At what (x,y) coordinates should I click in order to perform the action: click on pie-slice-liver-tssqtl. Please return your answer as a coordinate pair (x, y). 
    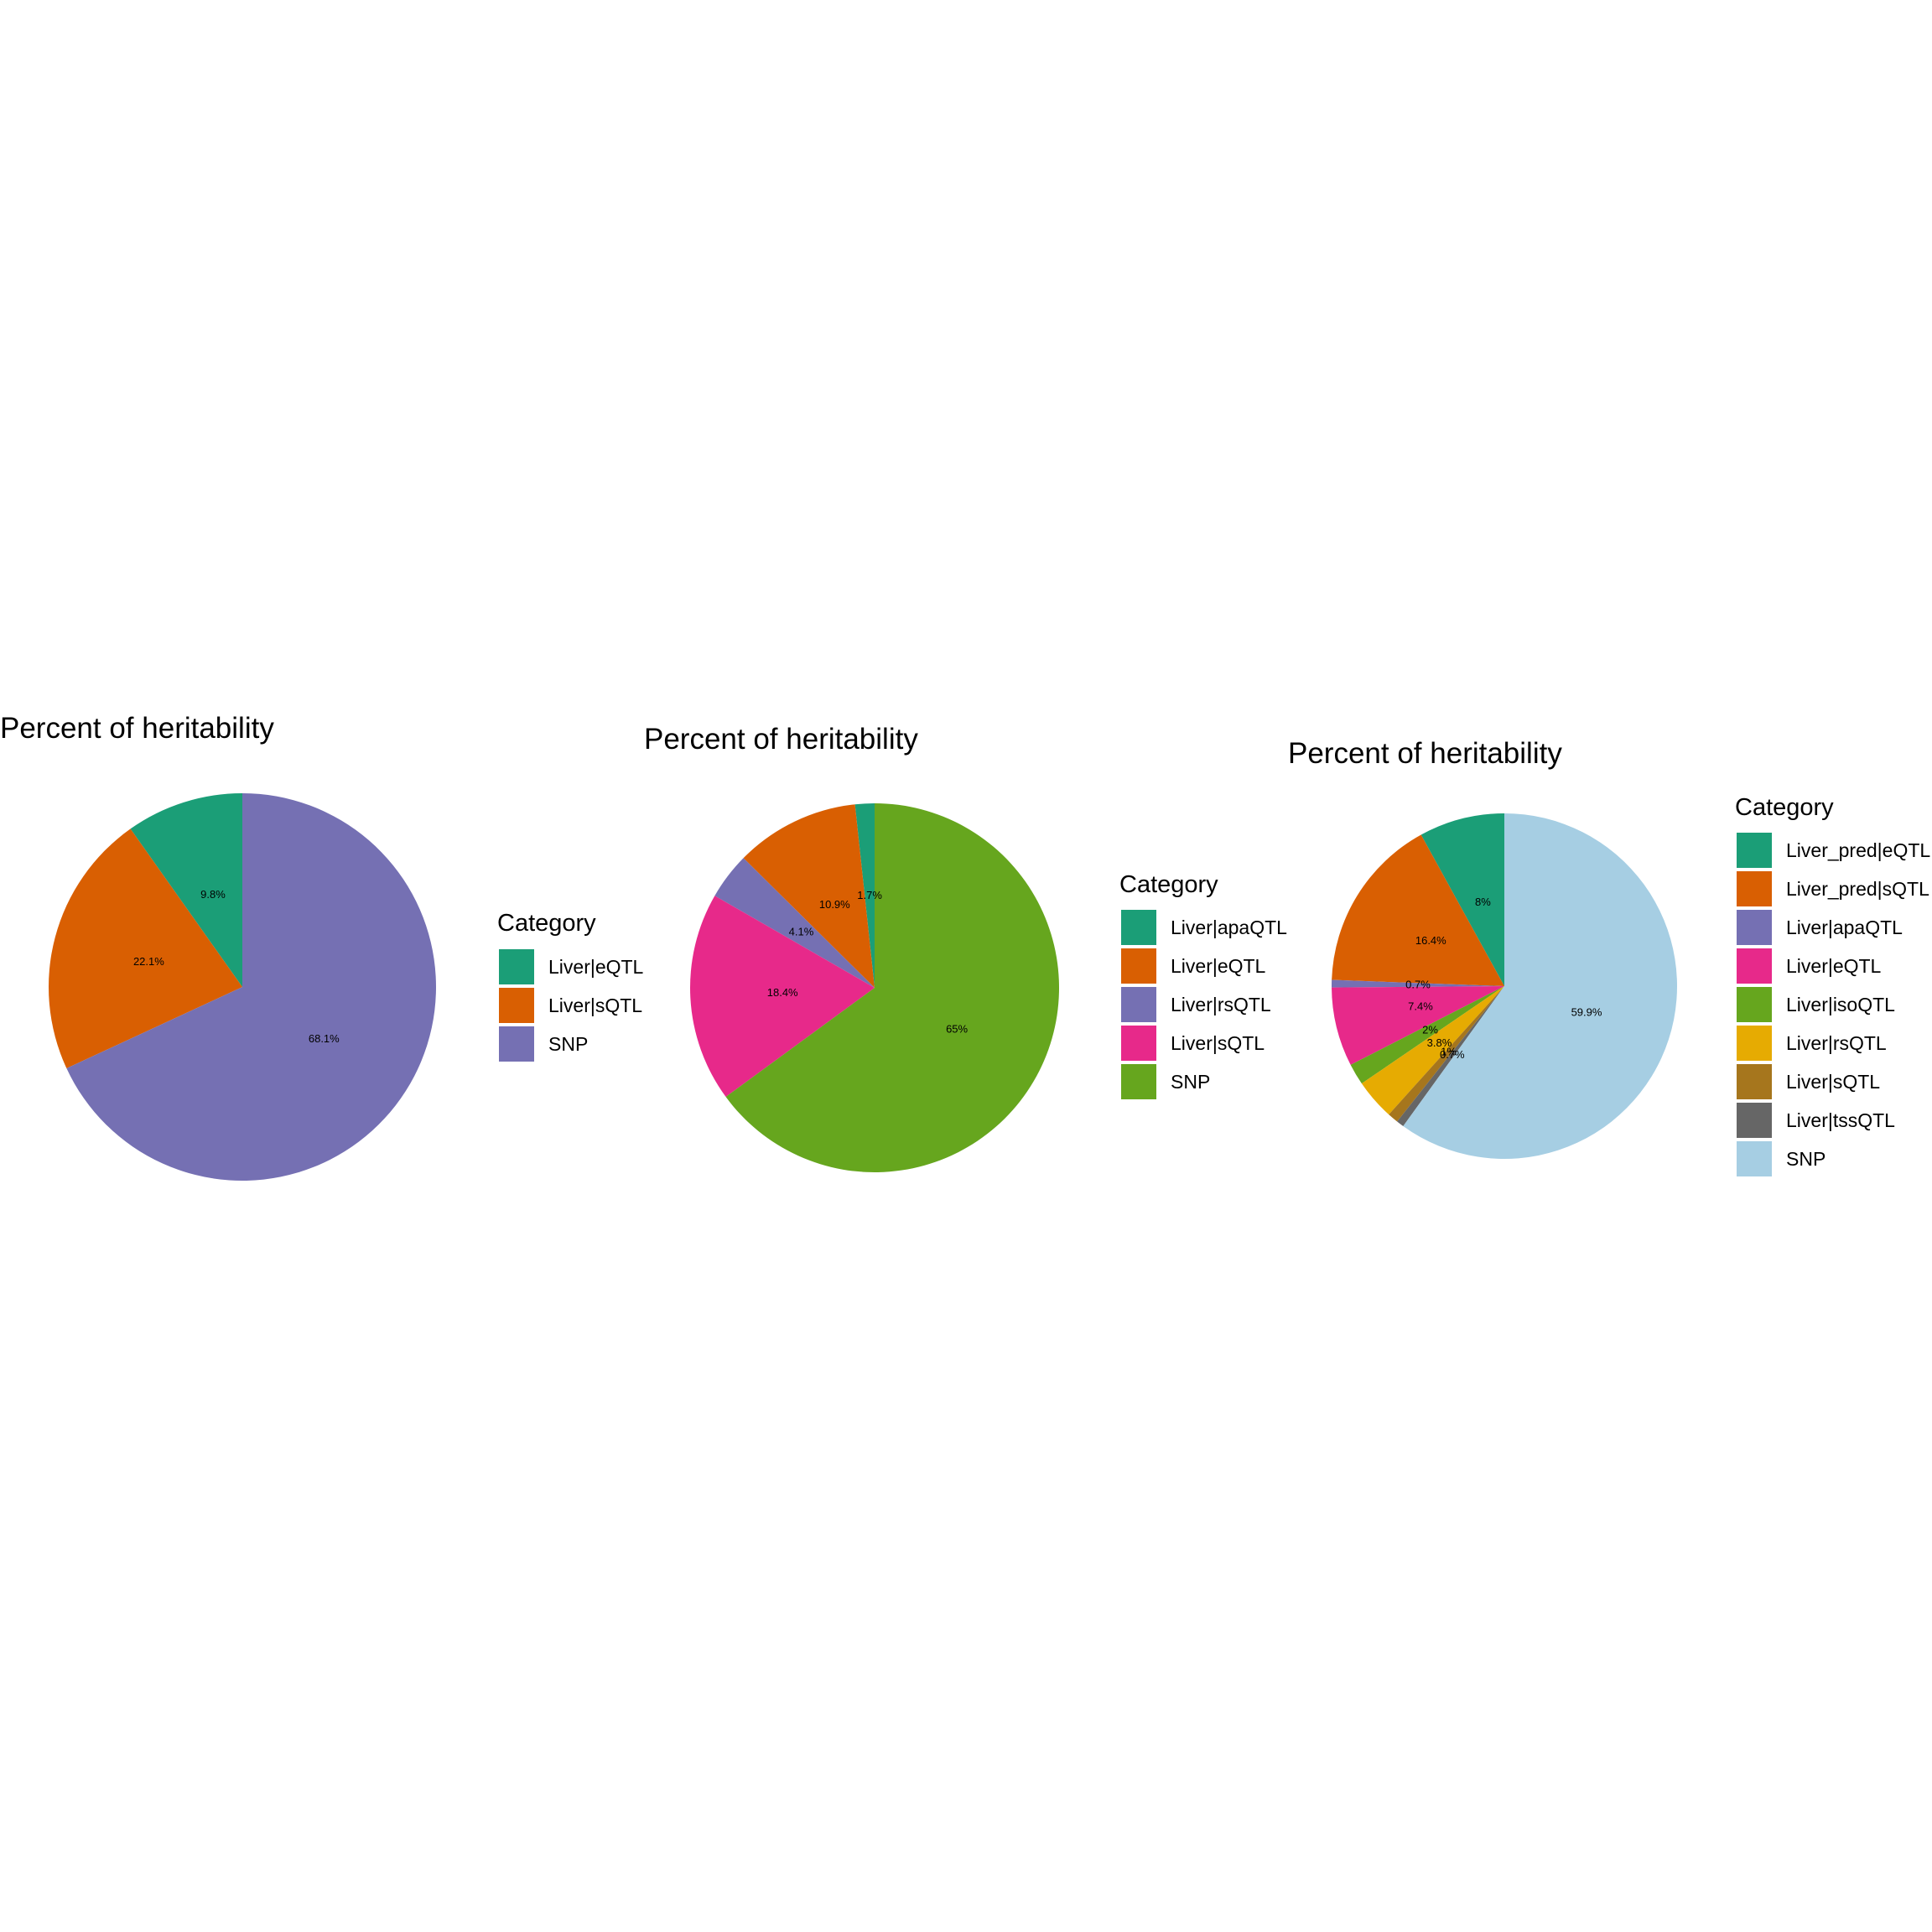
    Looking at the image, I should click on (1450, 1056).